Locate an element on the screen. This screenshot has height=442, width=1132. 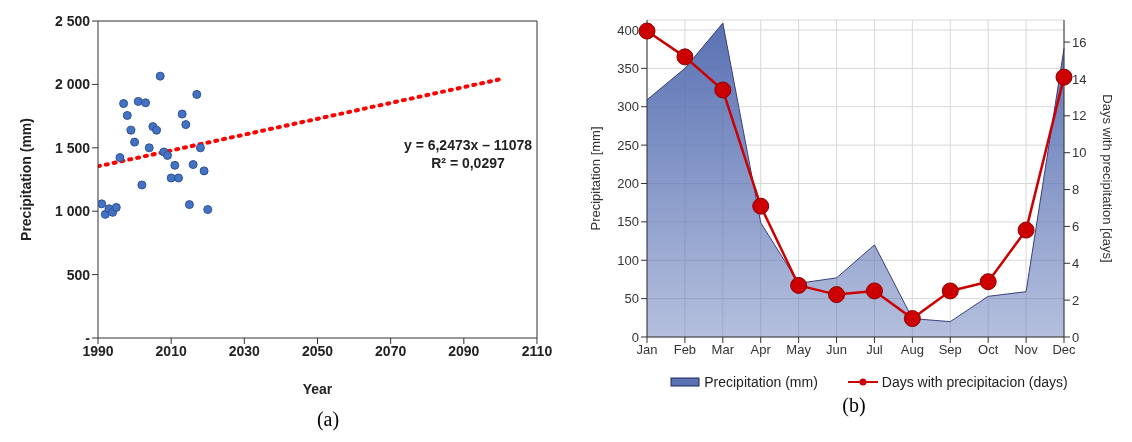
x-axis-title: Year is located at coordinates (317, 389).